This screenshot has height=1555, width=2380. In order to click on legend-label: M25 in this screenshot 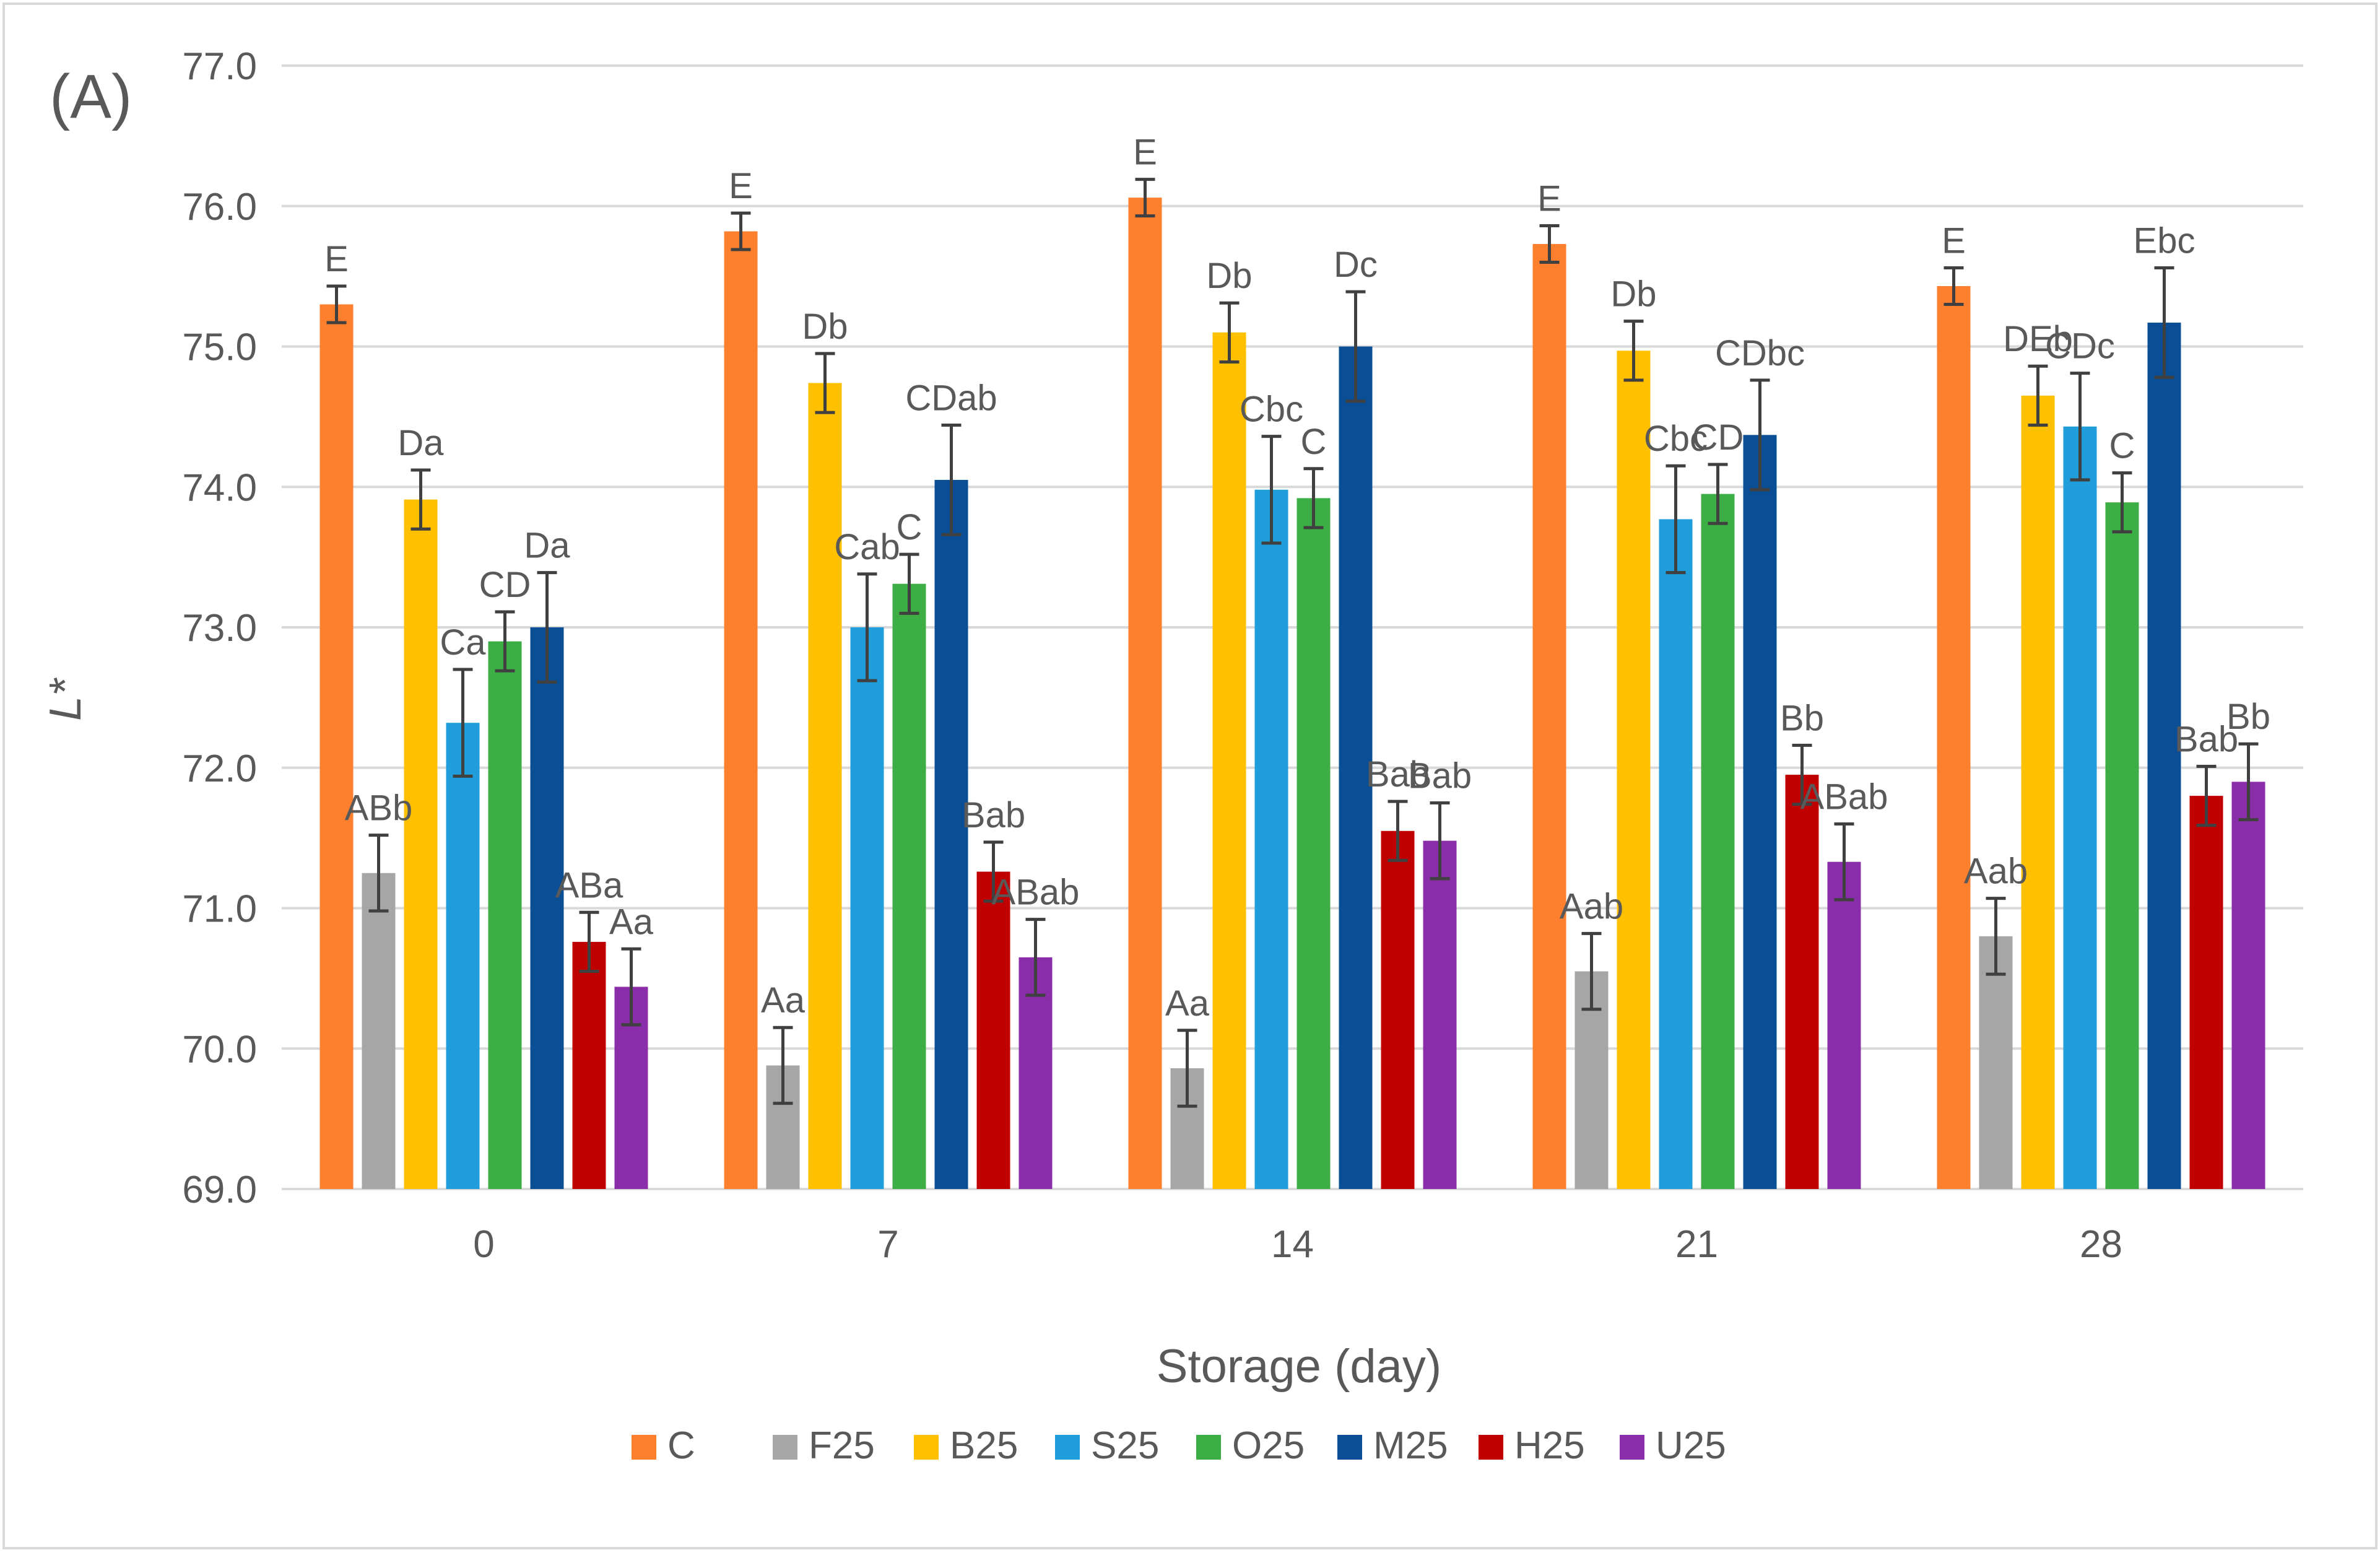, I will do `click(1410, 1446)`.